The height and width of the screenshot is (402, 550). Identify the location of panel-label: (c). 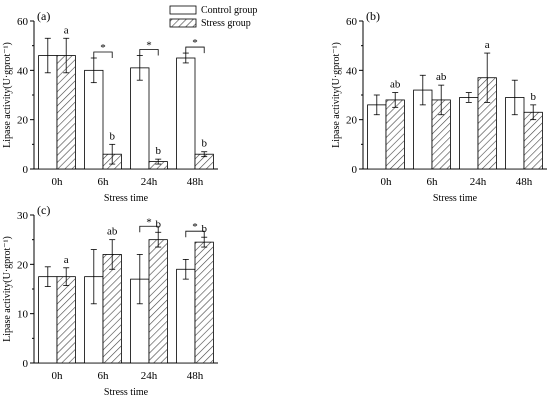
(43, 210).